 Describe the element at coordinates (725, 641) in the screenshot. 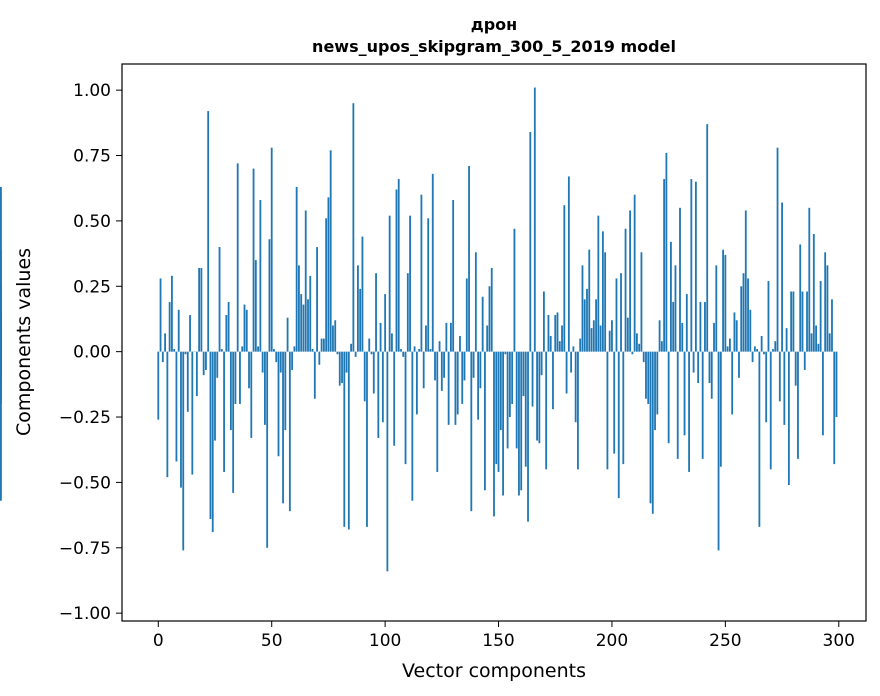

I see `x-tick-label: 250` at that location.